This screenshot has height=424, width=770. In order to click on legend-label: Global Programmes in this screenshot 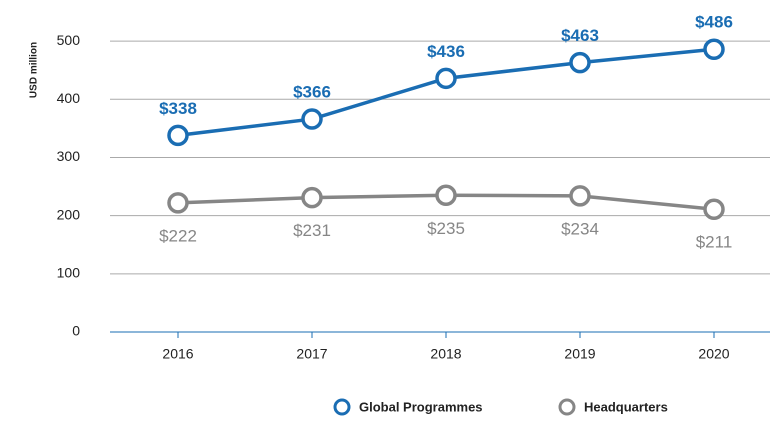, I will do `click(421, 406)`.